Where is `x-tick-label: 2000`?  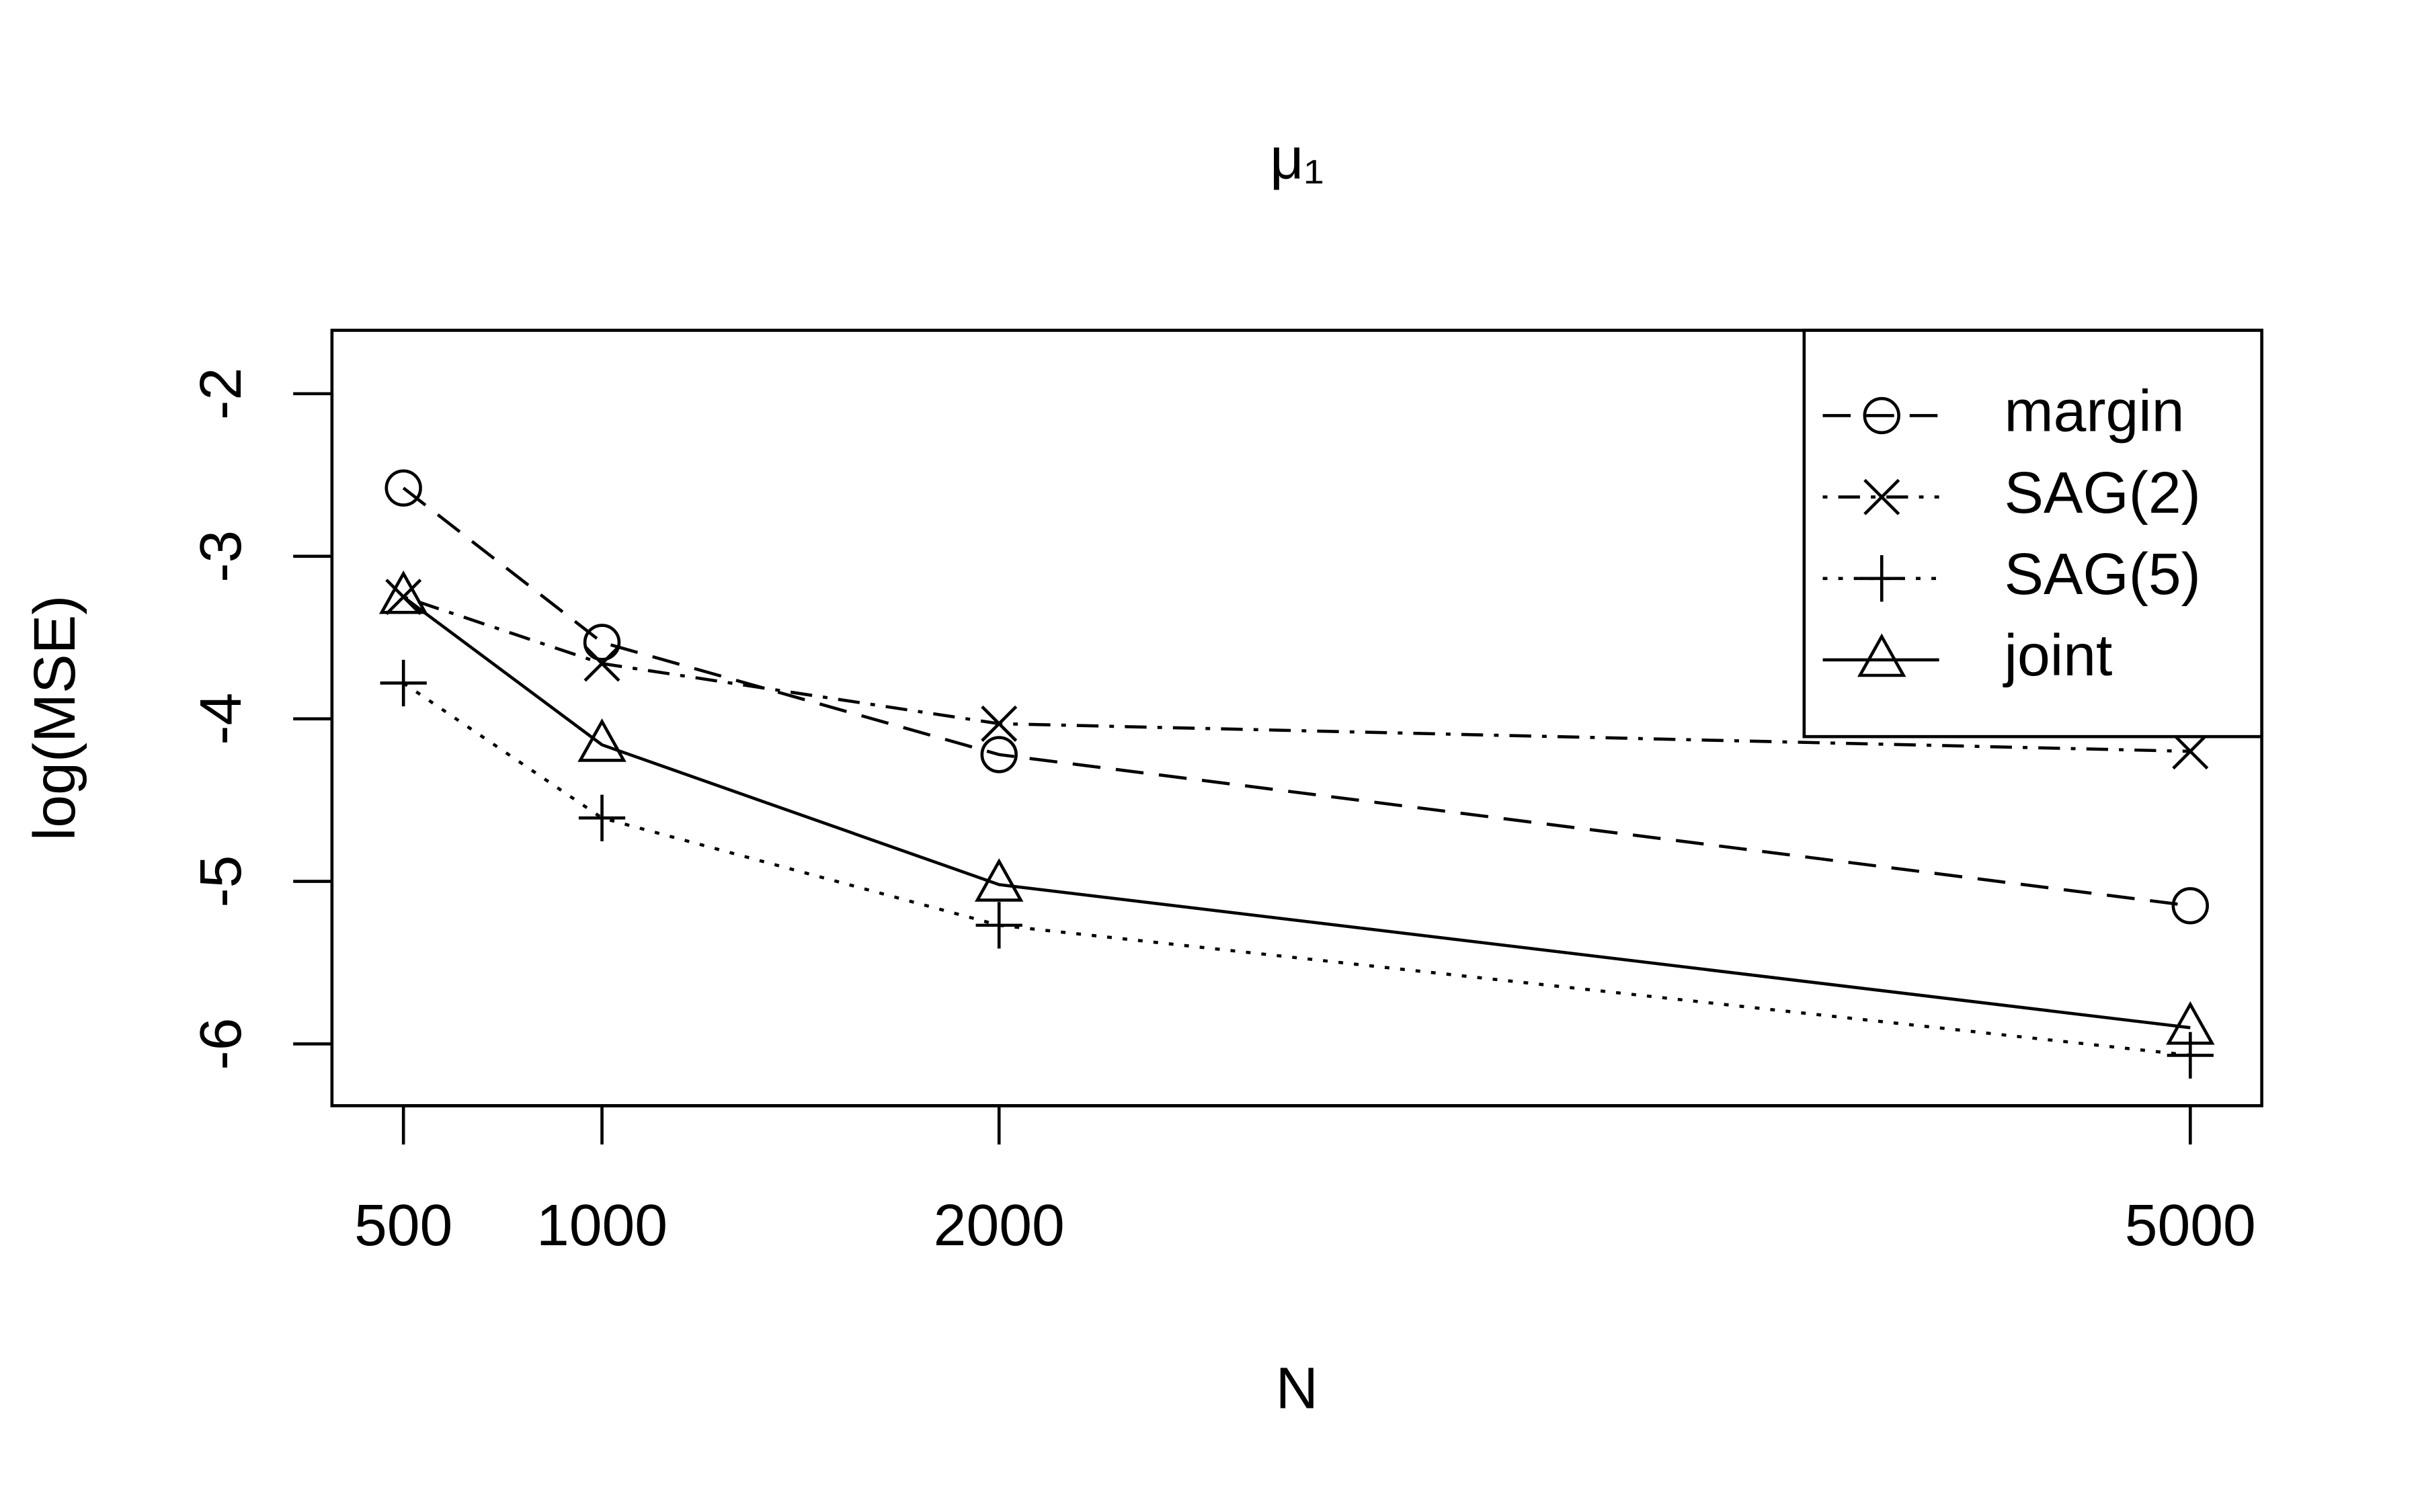
x-tick-label: 2000 is located at coordinates (999, 1225).